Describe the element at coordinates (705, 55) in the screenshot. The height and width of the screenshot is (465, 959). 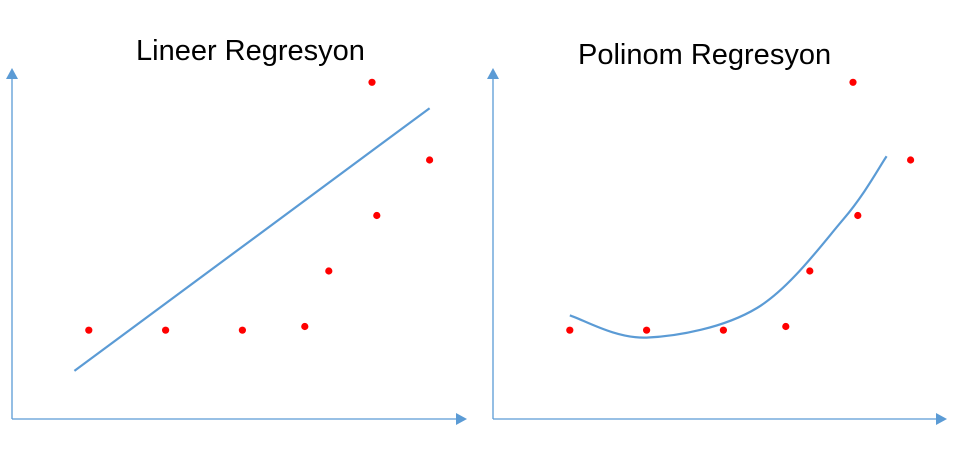
I see `chart-title: Polinom Regresyon` at that location.